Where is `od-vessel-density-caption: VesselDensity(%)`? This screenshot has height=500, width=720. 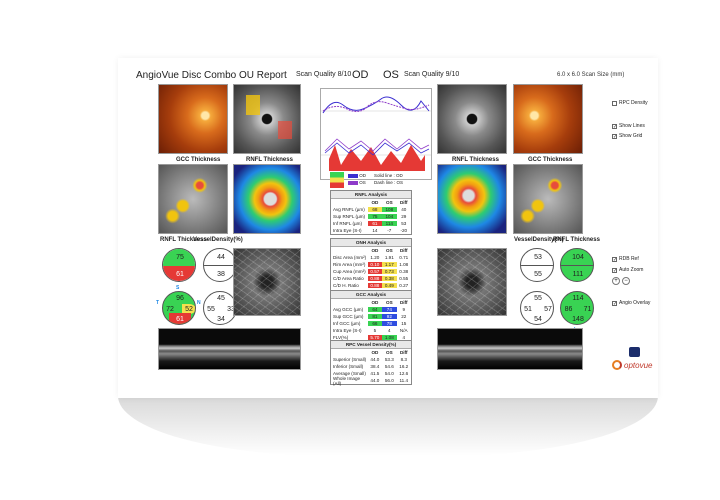 od-vessel-density-caption: VesselDensity(%) is located at coordinates (218, 240).